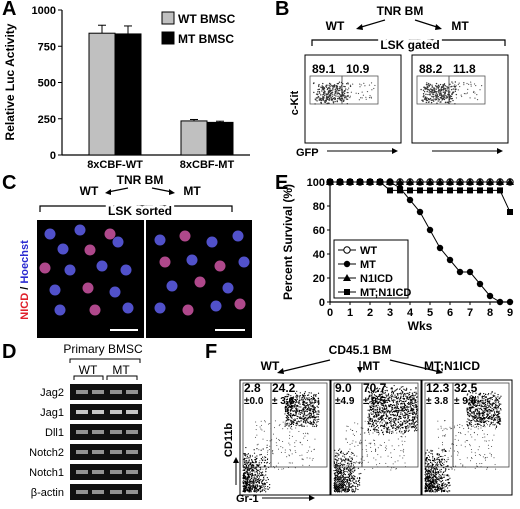 The image size is (520, 509). I want to click on f-value-right: 32.5, so click(466, 388).